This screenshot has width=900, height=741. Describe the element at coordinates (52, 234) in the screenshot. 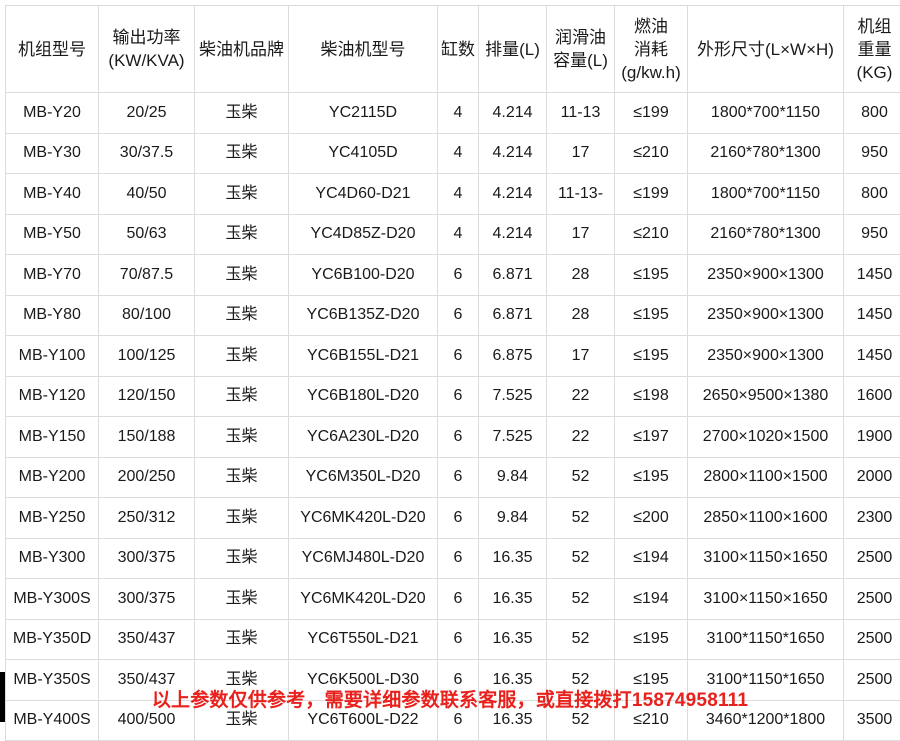

I see `cell-model: MB-Y50` at that location.